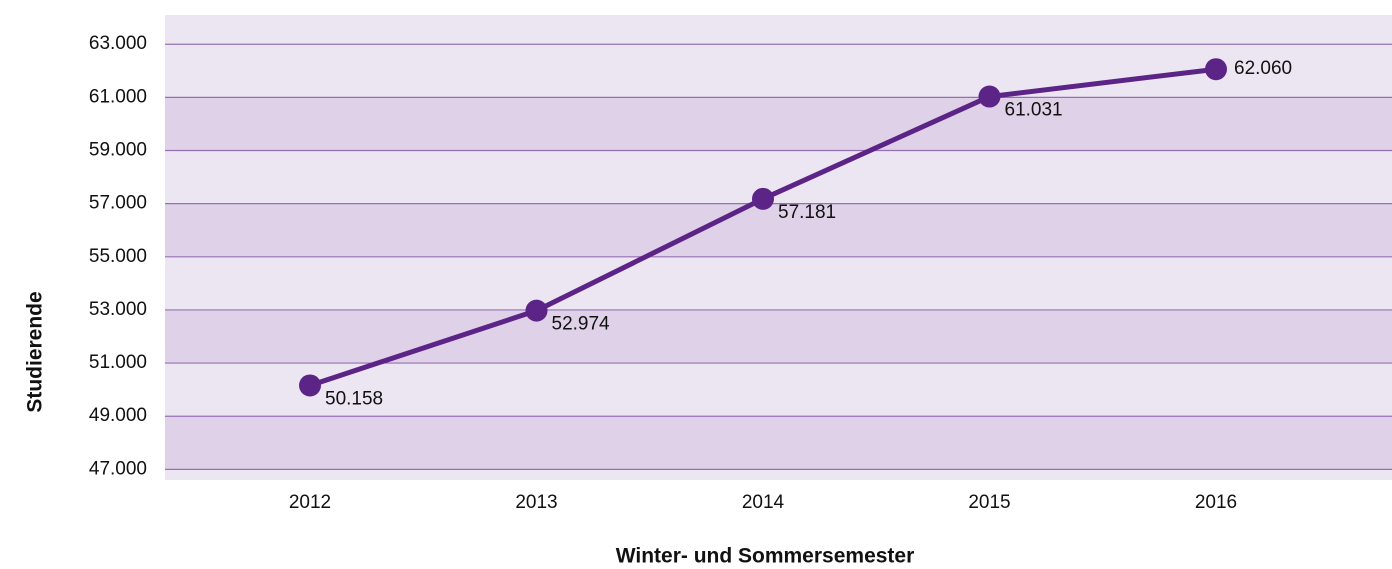  Describe the element at coordinates (1216, 502) in the screenshot. I see `x-tick-label: 2016` at that location.